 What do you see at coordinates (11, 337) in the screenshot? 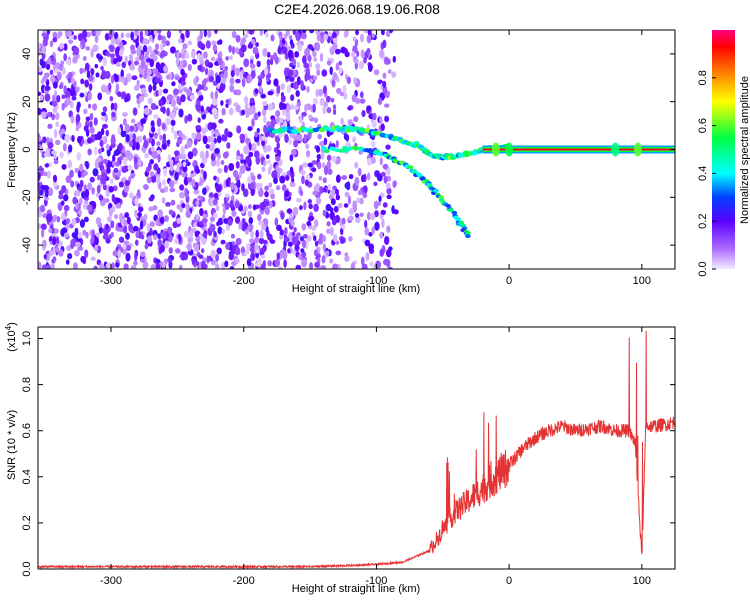
I see `snr-scale-label: (x104)` at bounding box center [11, 337].